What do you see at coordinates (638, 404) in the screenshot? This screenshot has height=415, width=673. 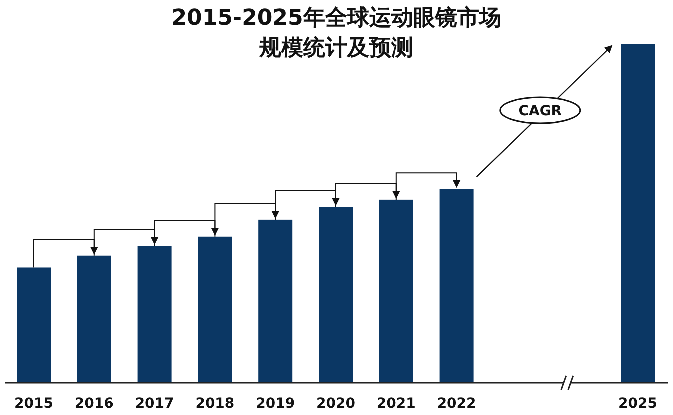 I see `x-tick-label: 2025` at bounding box center [638, 404].